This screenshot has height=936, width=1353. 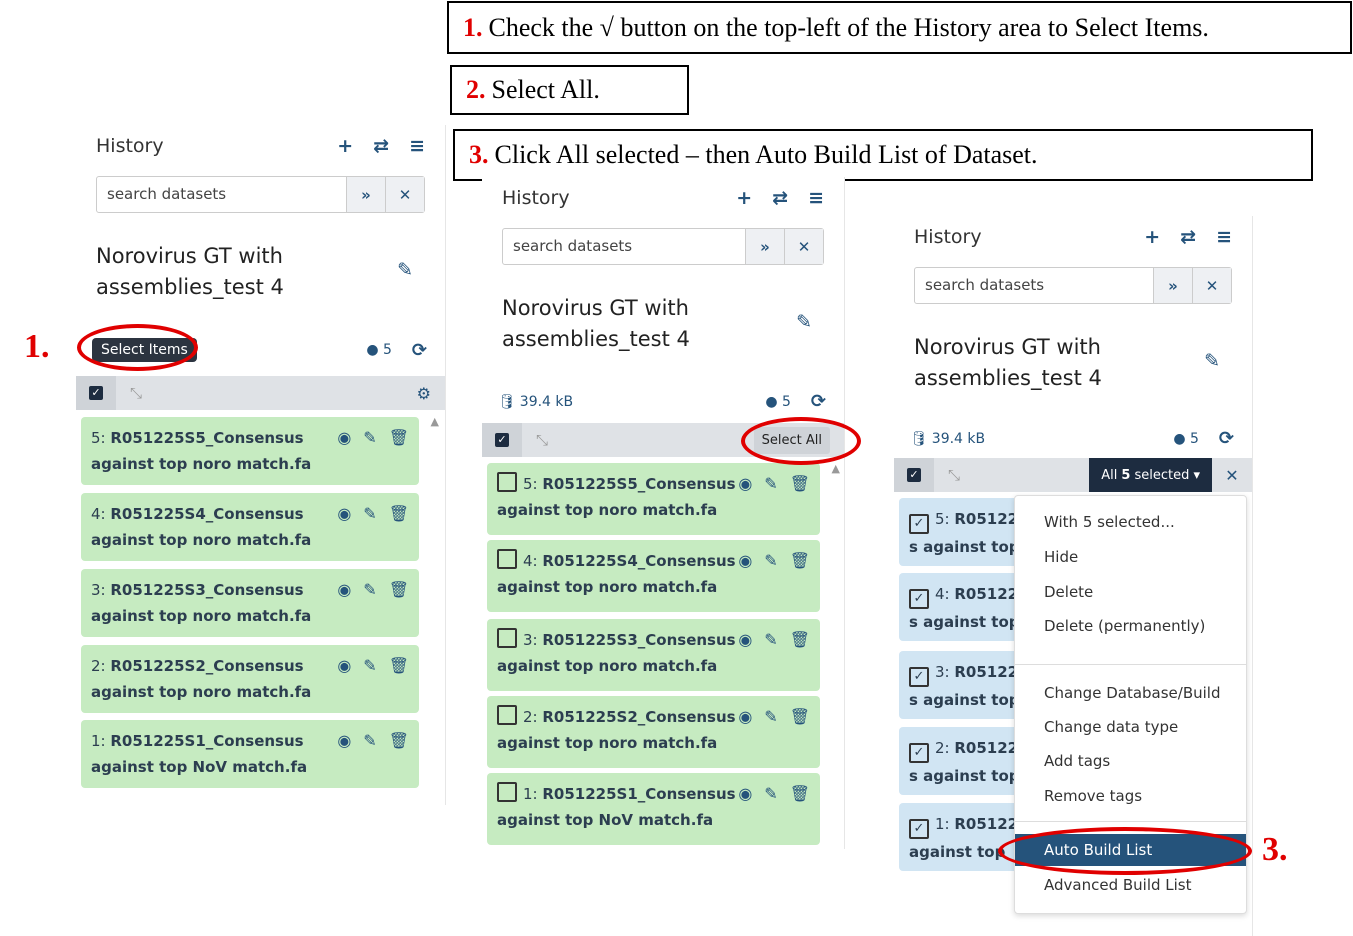 What do you see at coordinates (1093, 796) in the screenshot?
I see `menu-item: Remove tags` at bounding box center [1093, 796].